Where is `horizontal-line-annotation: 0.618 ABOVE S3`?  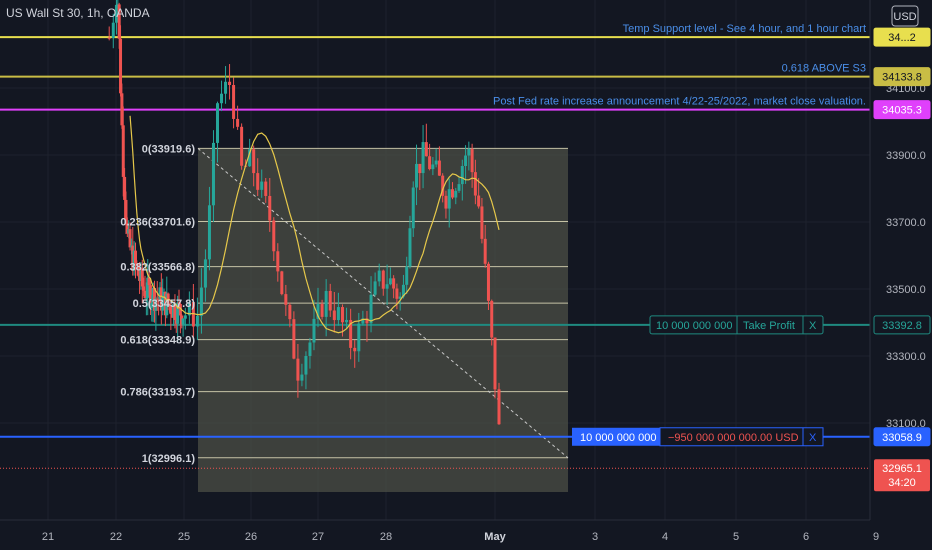
horizontal-line-annotation: 0.618 ABOVE S3 is located at coordinates (824, 69).